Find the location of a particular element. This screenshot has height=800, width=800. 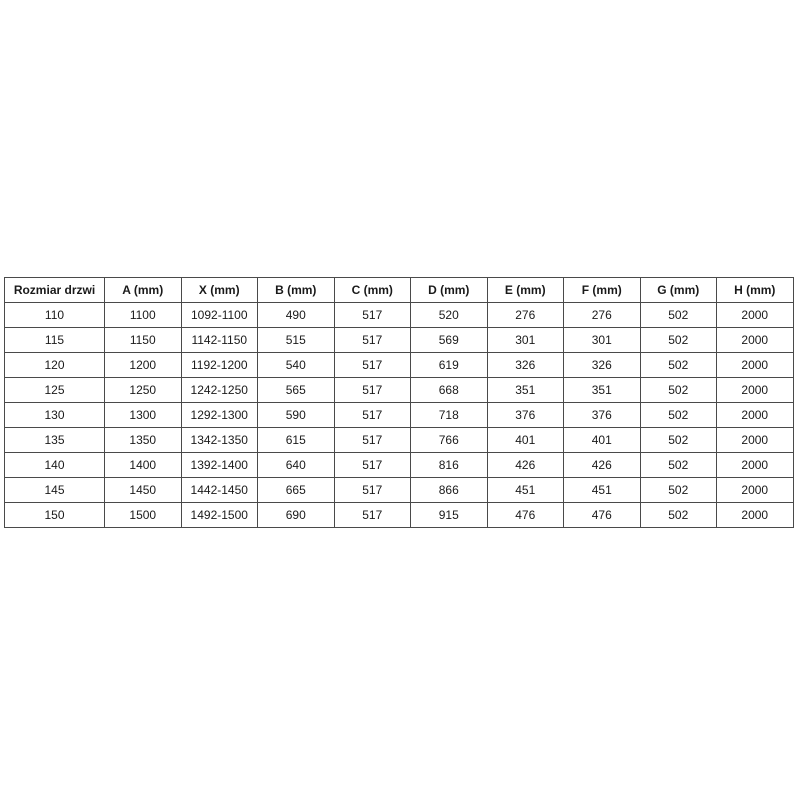

table-cell: 1242-1250 is located at coordinates (219, 390).